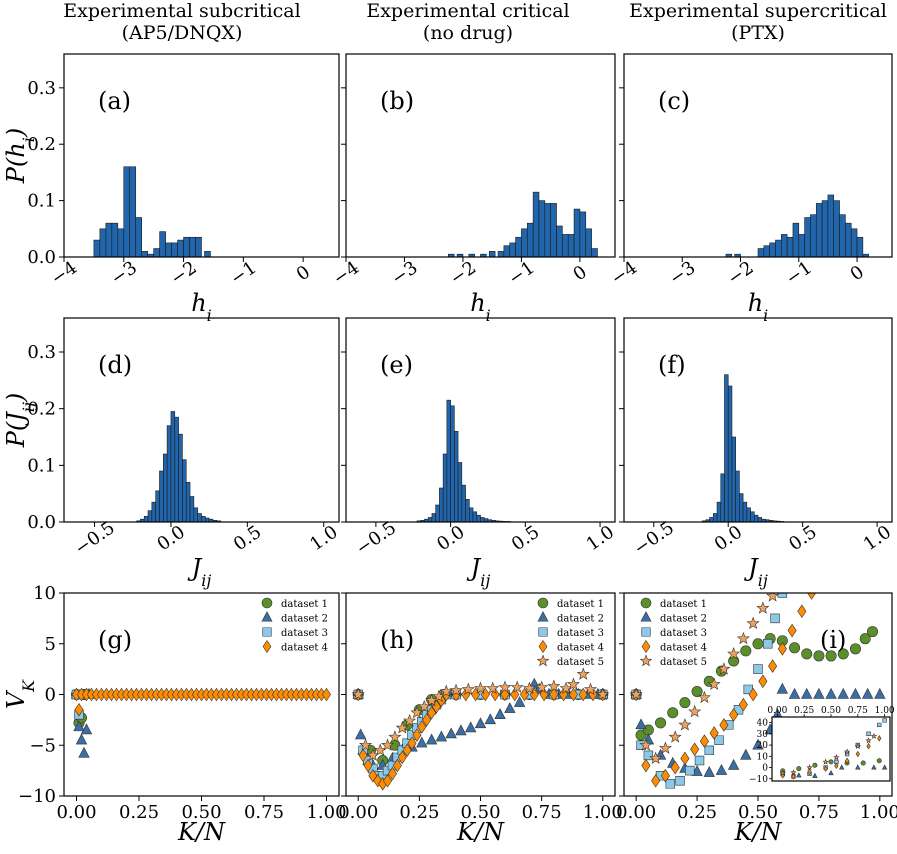 The image size is (897, 854). What do you see at coordinates (182, 11) in the screenshot?
I see `column-title-text: Experimental subcritical` at bounding box center [182, 11].